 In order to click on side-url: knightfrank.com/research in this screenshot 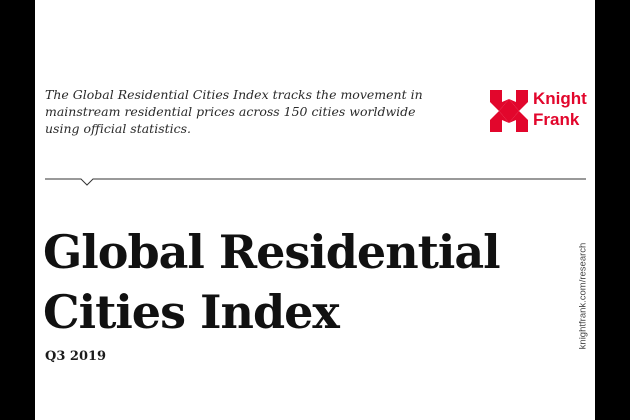, I will do `click(583, 295)`.